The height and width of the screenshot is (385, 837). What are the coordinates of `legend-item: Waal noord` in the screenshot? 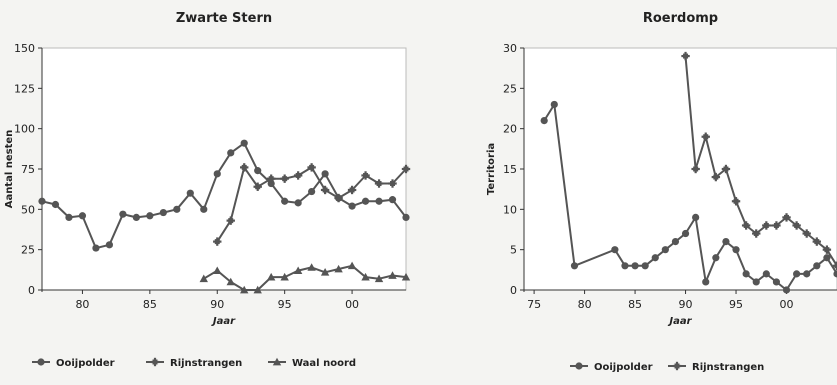 It's located at (312, 363).